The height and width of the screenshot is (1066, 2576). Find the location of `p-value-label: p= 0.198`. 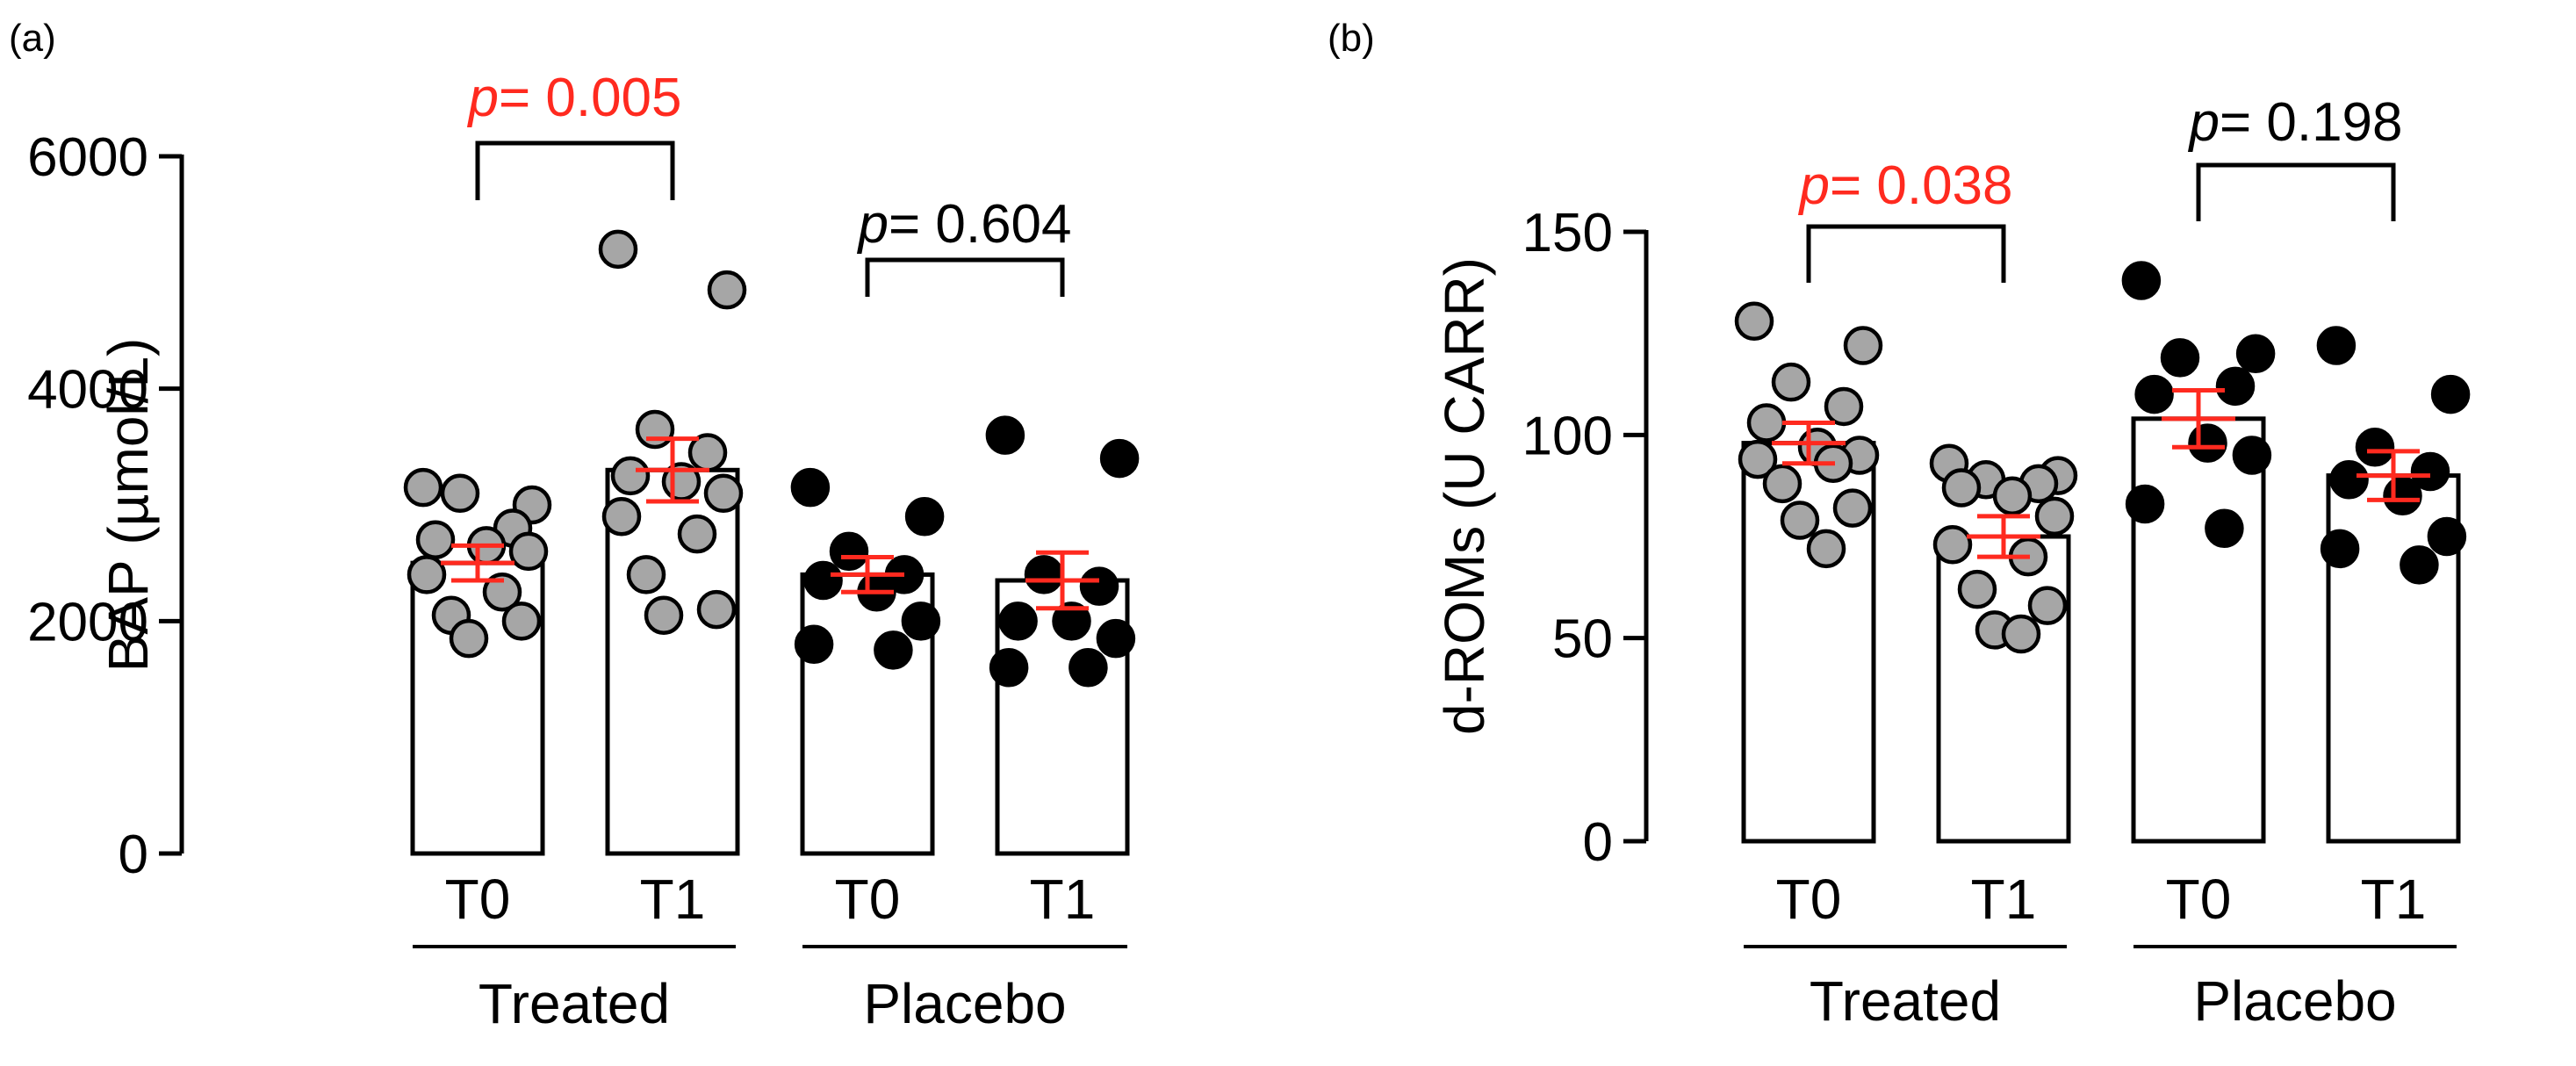

p-value-label: p= 0.198 is located at coordinates (2294, 122).